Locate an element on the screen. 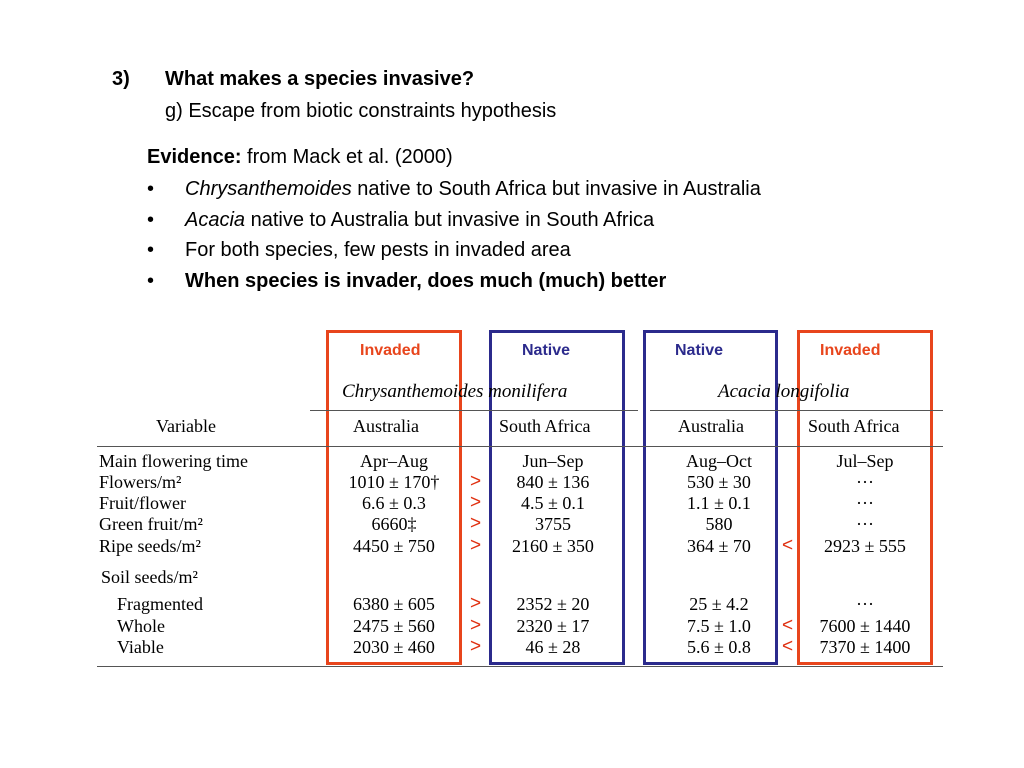  invaded-box-chrysanthemoides is located at coordinates (394, 497).